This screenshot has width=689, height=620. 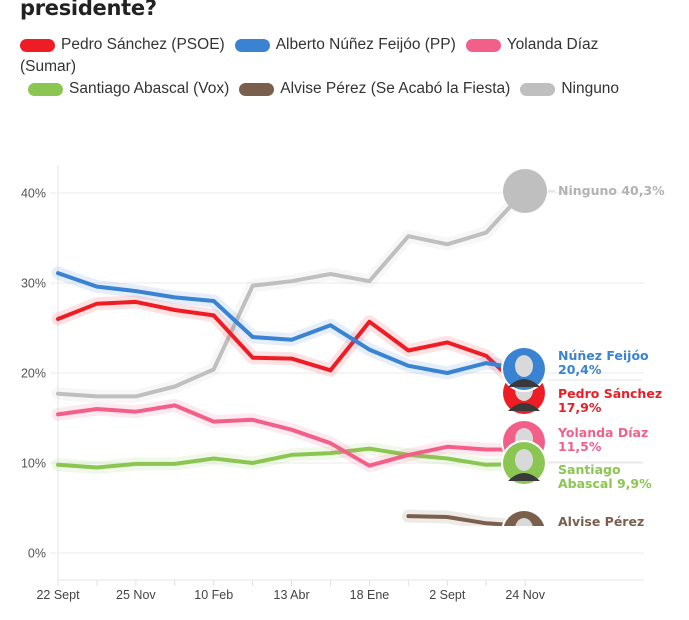 What do you see at coordinates (257, 89) in the screenshot?
I see `legend-swatch-alvise` at bounding box center [257, 89].